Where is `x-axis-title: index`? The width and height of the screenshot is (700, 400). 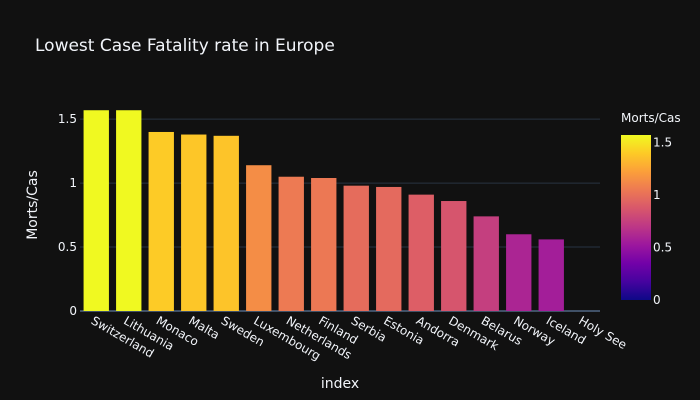 x-axis-title: index is located at coordinates (340, 384).